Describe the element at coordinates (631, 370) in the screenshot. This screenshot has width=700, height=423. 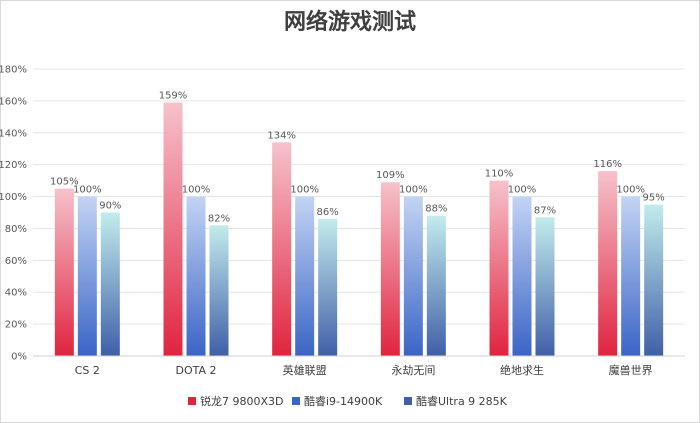
I see `x-tick-label: 魔兽世界` at that location.